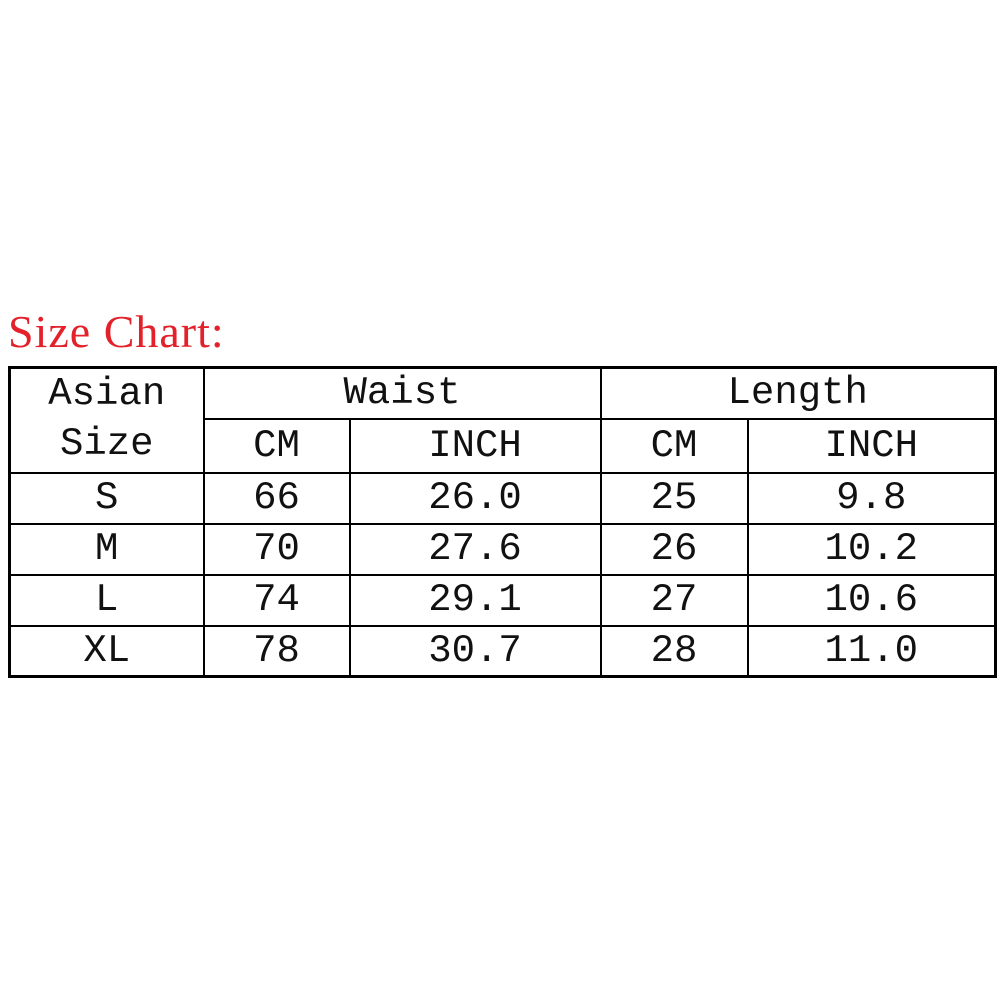 Image resolution: width=1002 pixels, height=1002 pixels. I want to click on table-row-l: L 74 29.1 27 10.6, so click(502, 600).